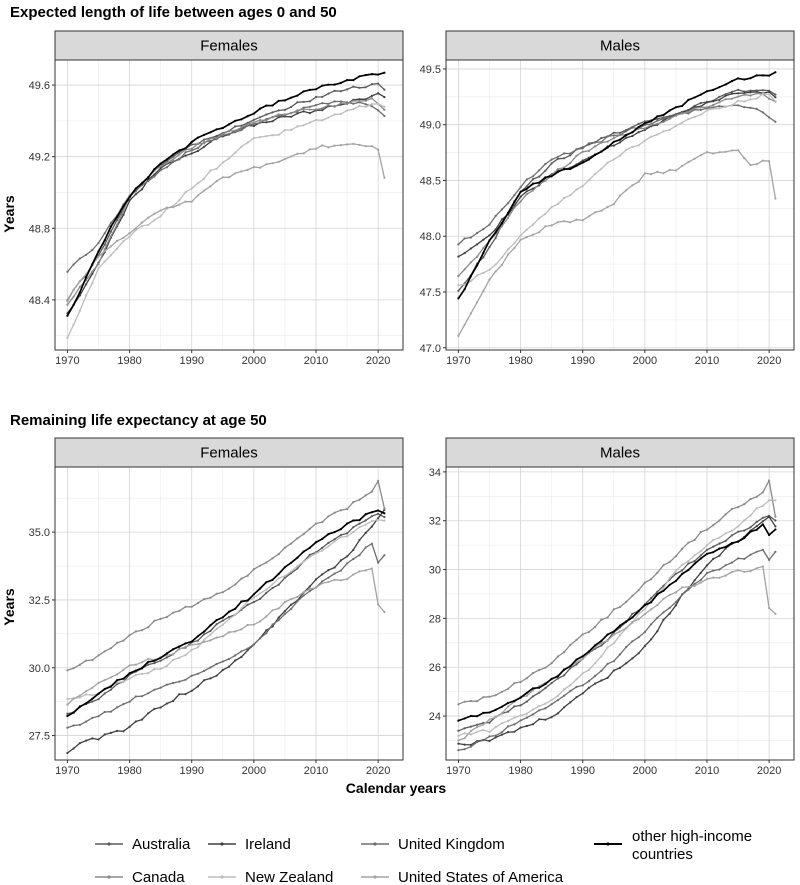  Describe the element at coordinates (673, 845) in the screenshot. I see `legend-item-ohi: other high-income countries` at that location.